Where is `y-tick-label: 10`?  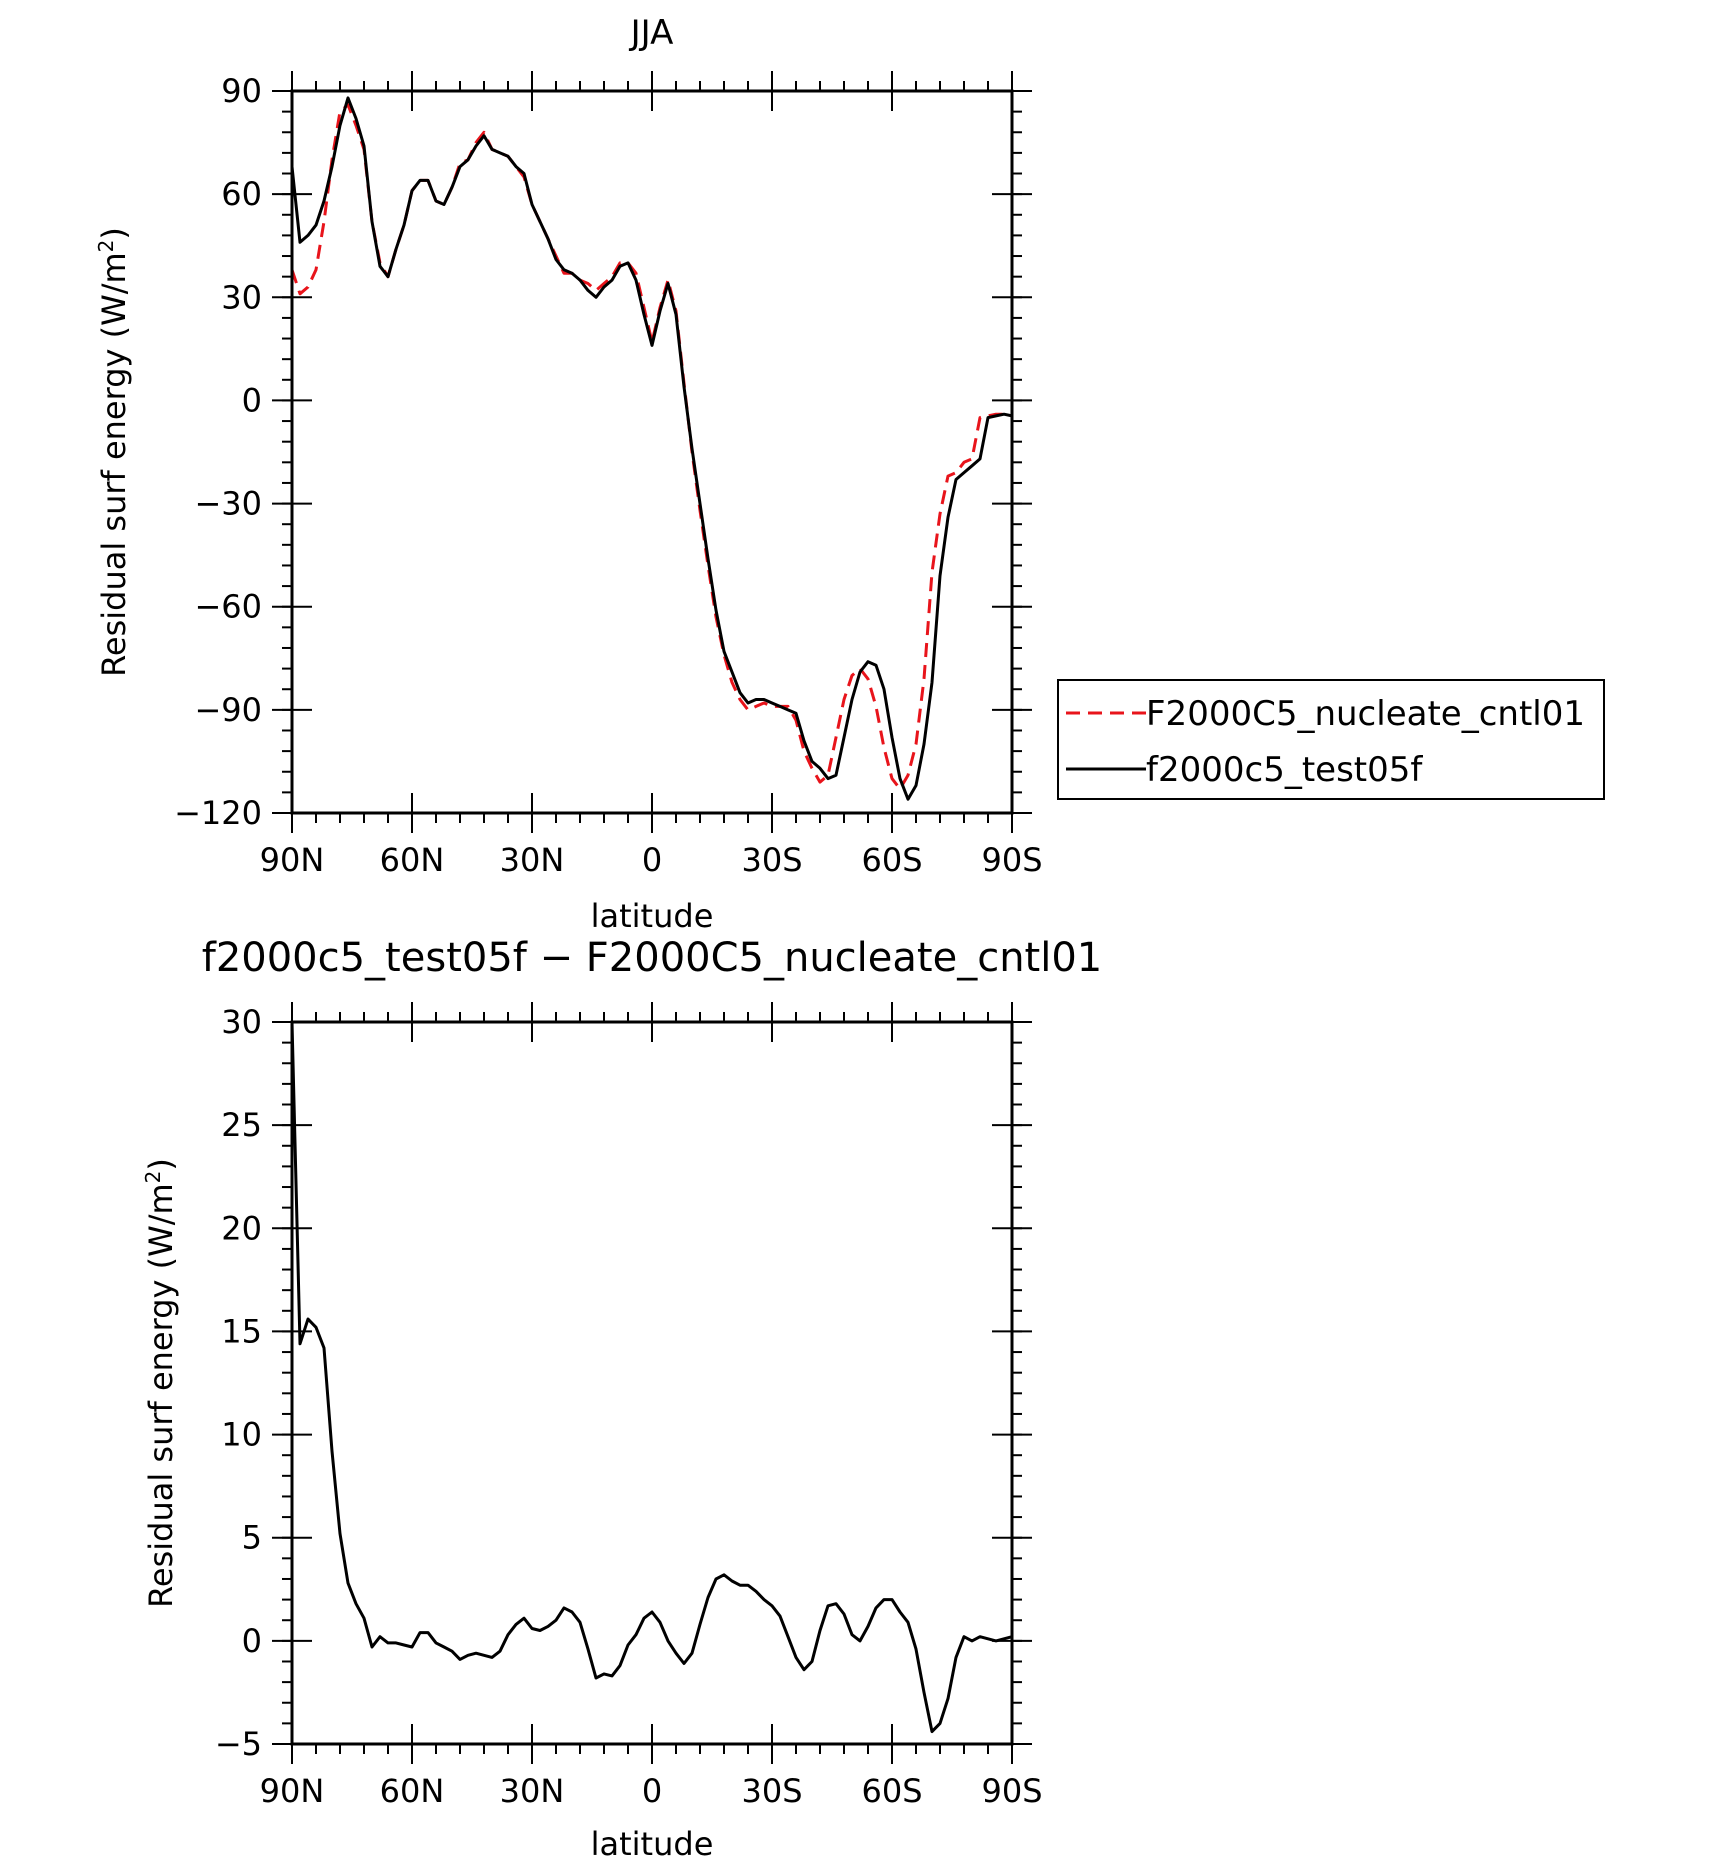 y-tick-label: 10 is located at coordinates (241, 1435).